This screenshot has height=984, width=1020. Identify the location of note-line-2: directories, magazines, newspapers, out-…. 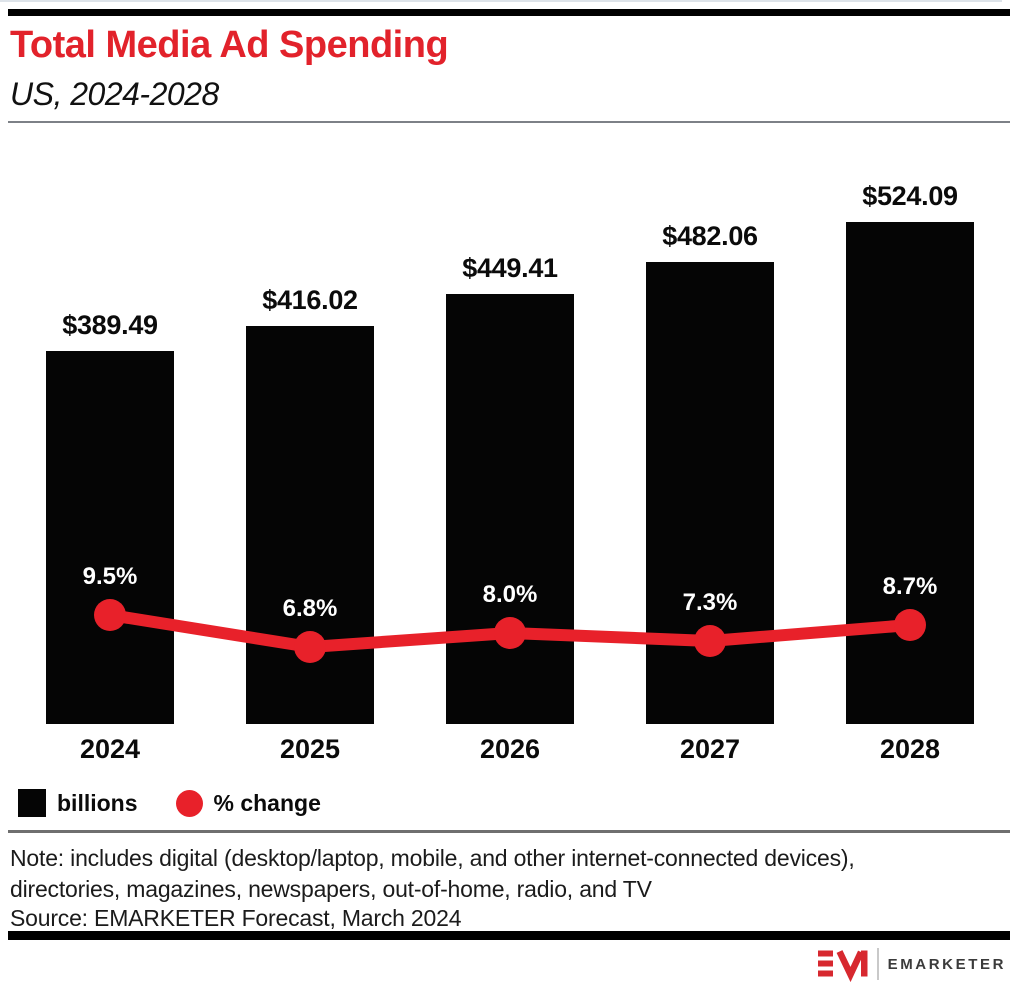
(331, 889).